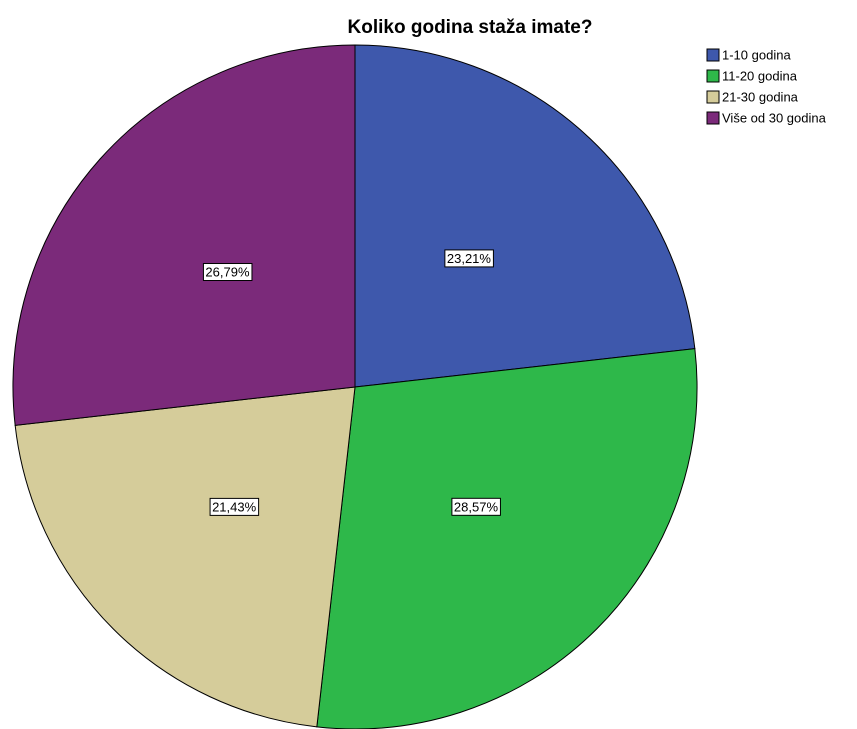 Image resolution: width=857 pixels, height=729 pixels. What do you see at coordinates (756, 54) in the screenshot?
I see `legend-label: 1-10 godina` at bounding box center [756, 54].